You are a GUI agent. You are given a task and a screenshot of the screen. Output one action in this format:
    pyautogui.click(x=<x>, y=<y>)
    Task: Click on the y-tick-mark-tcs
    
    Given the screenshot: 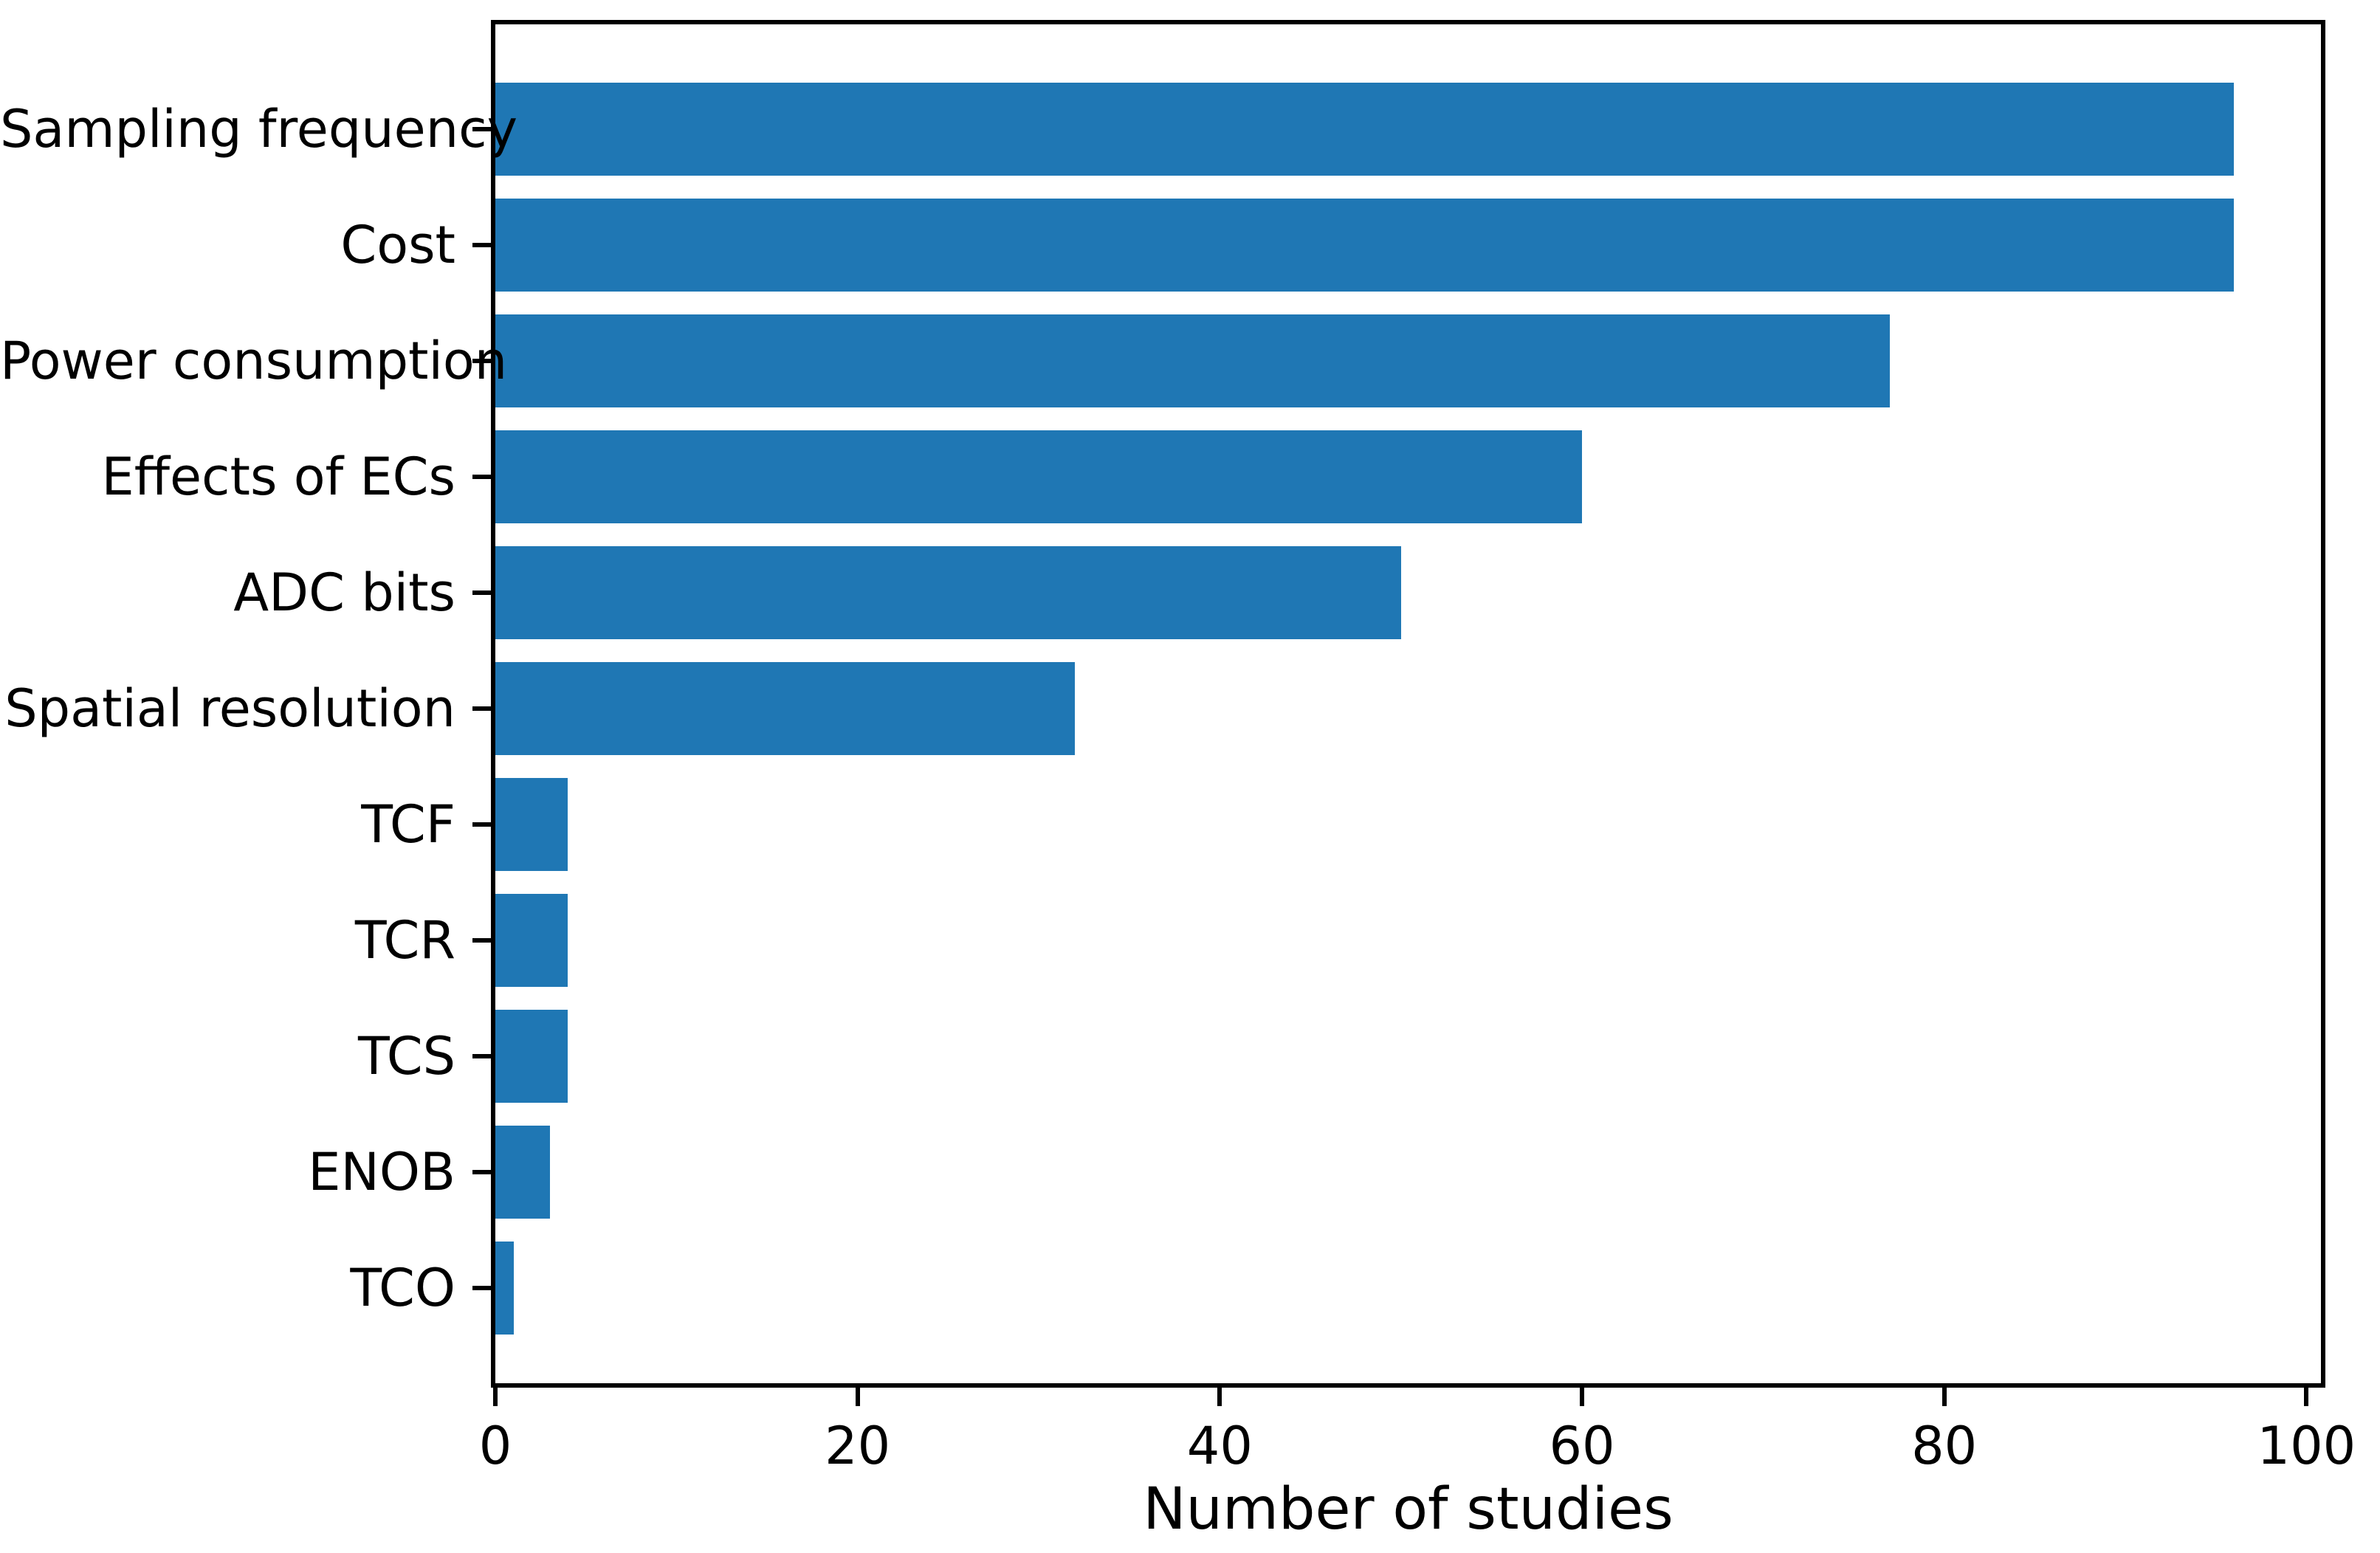 What is the action you would take?
    pyautogui.click(x=482, y=1056)
    